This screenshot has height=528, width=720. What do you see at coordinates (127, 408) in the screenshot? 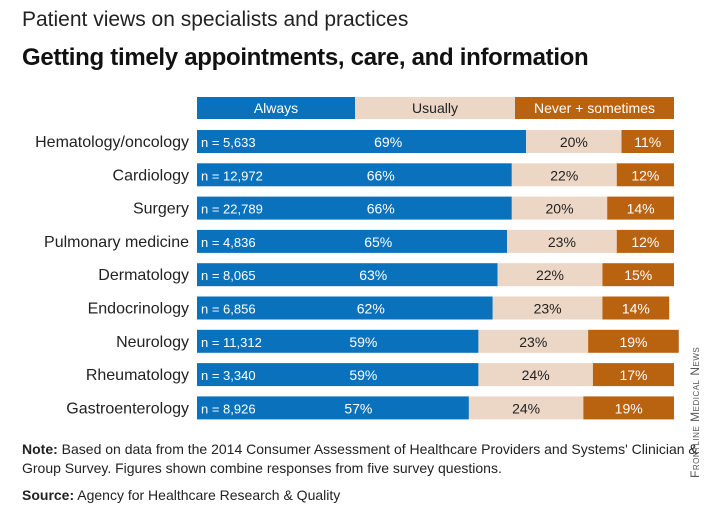
I see `category-label: Gastroenterology` at bounding box center [127, 408].